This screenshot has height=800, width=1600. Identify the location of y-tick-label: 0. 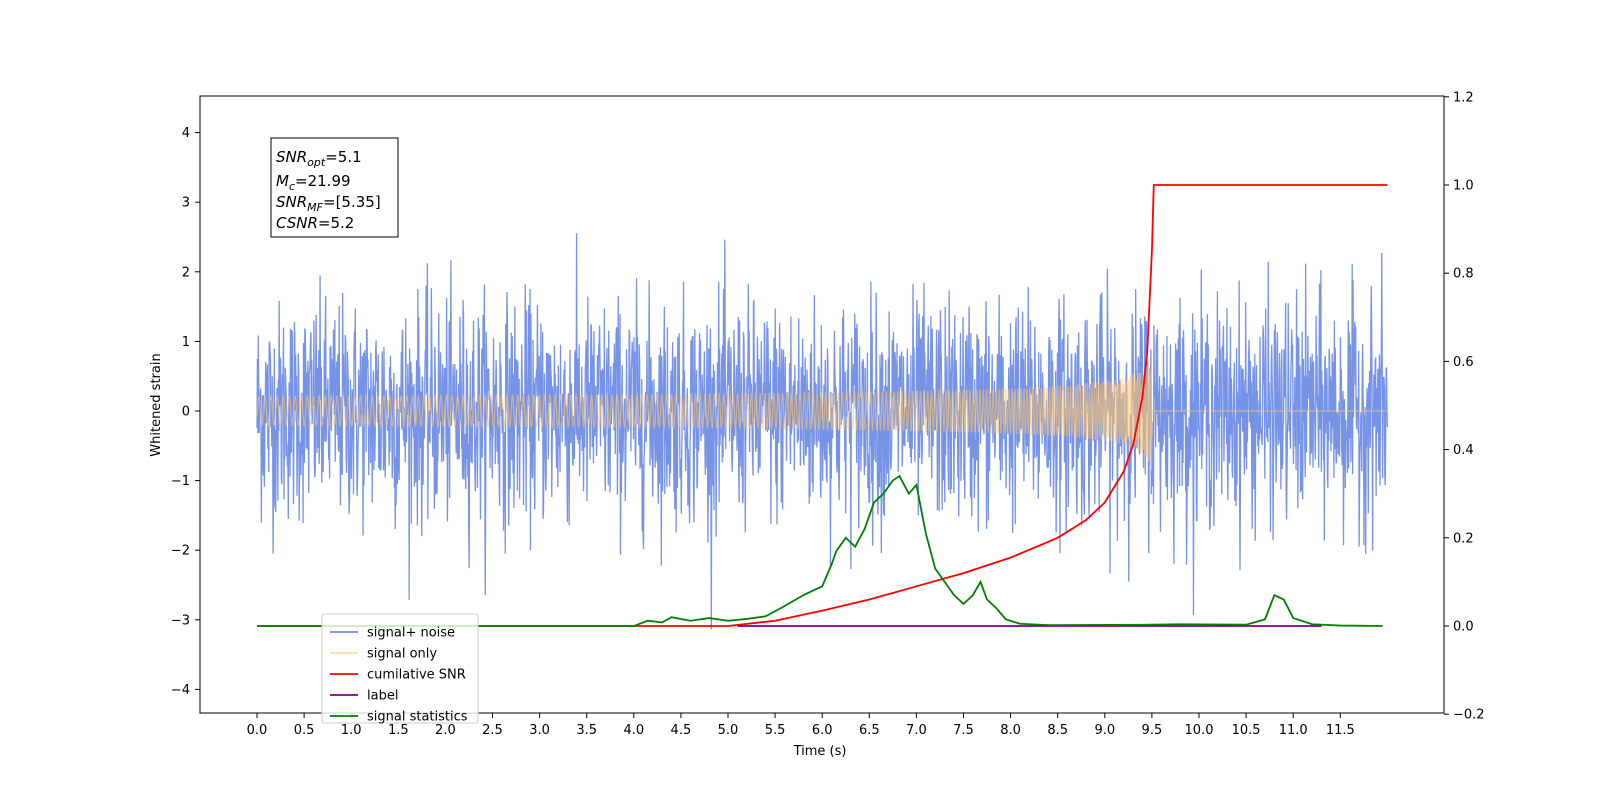
(186, 412).